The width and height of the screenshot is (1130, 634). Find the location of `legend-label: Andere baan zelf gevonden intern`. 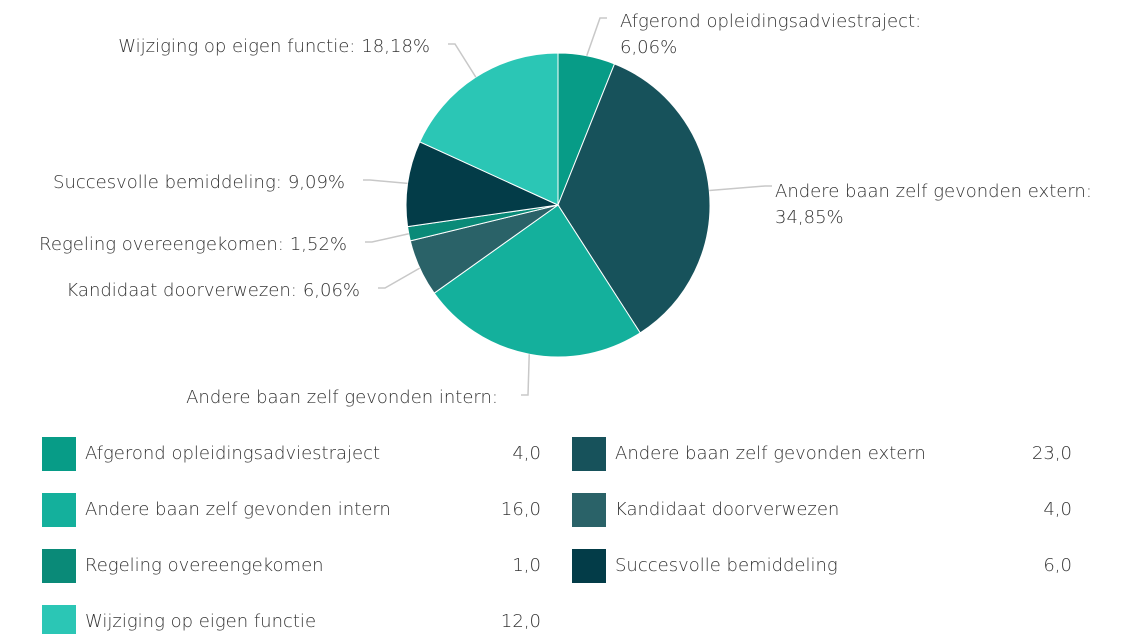

legend-label: Andere baan zelf gevonden intern is located at coordinates (238, 509).